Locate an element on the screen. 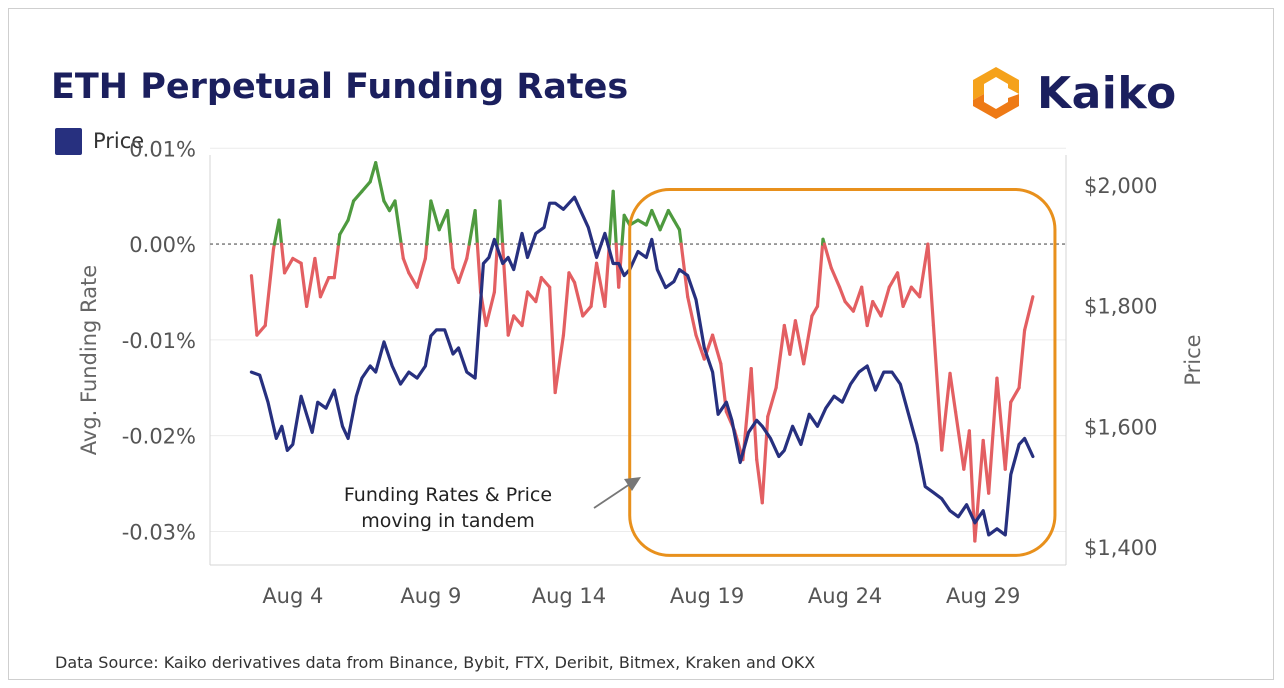 This screenshot has height=688, width=1284. kaiko-logo-text: Kaiko is located at coordinates (1107, 93).